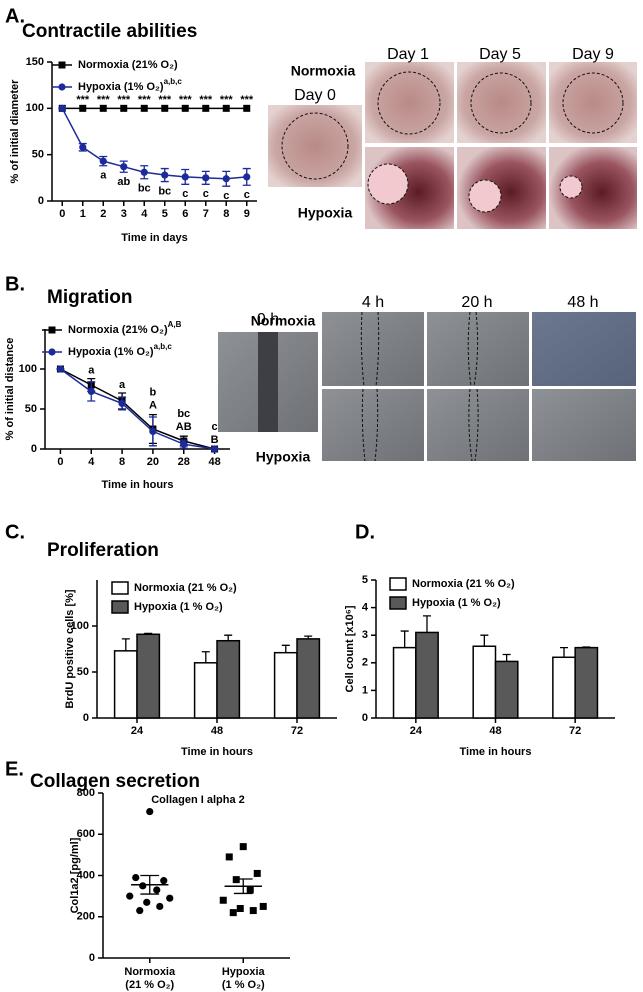  What do you see at coordinates (122, 385) in the screenshot?
I see `annotation: a` at bounding box center [122, 385].